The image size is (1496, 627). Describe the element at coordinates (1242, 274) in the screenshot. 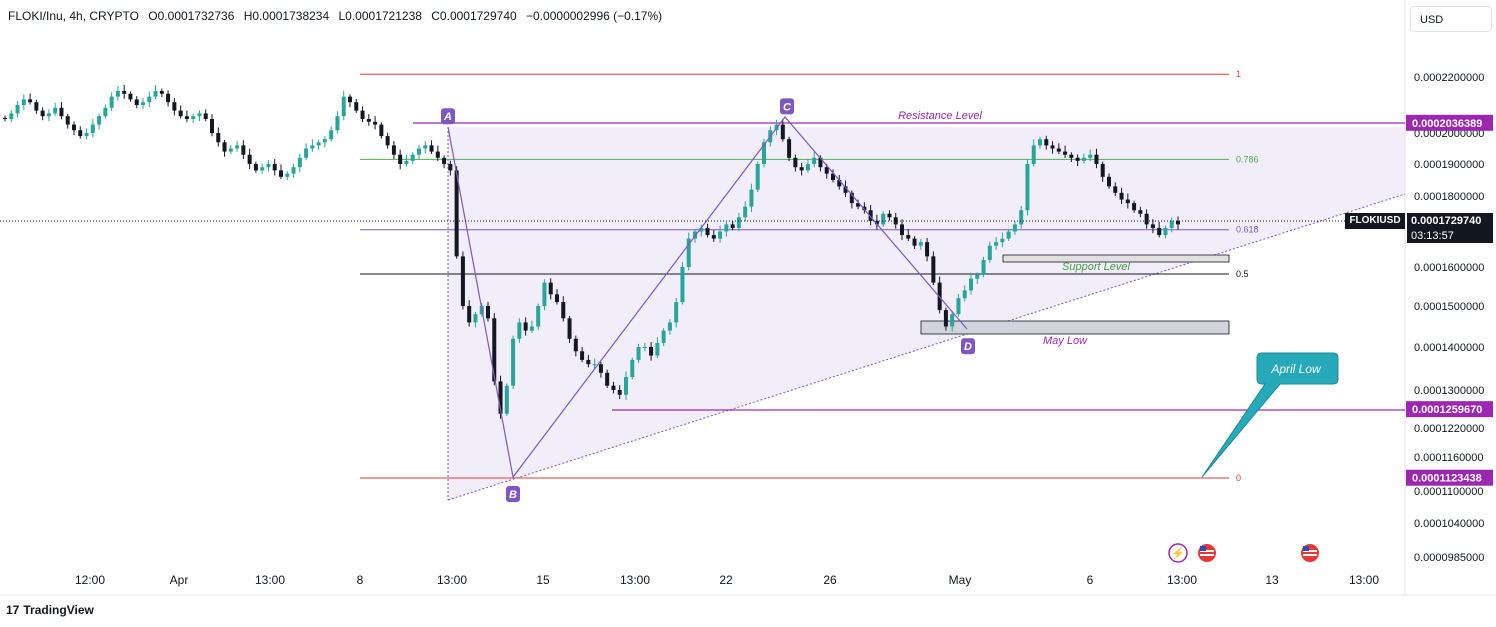

I see `fib-level-label: 0.5` at that location.